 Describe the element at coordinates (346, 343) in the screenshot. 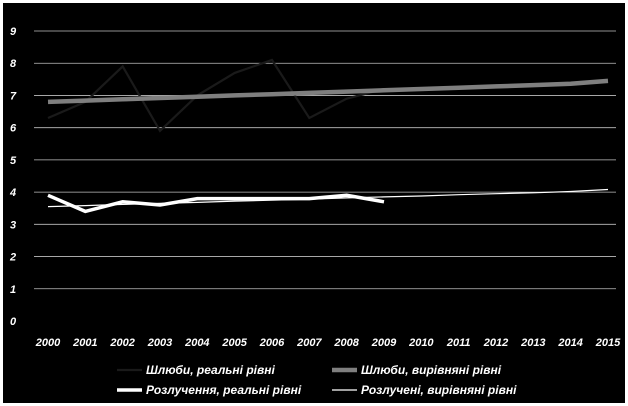

I see `x-tick-label: 2008` at that location.